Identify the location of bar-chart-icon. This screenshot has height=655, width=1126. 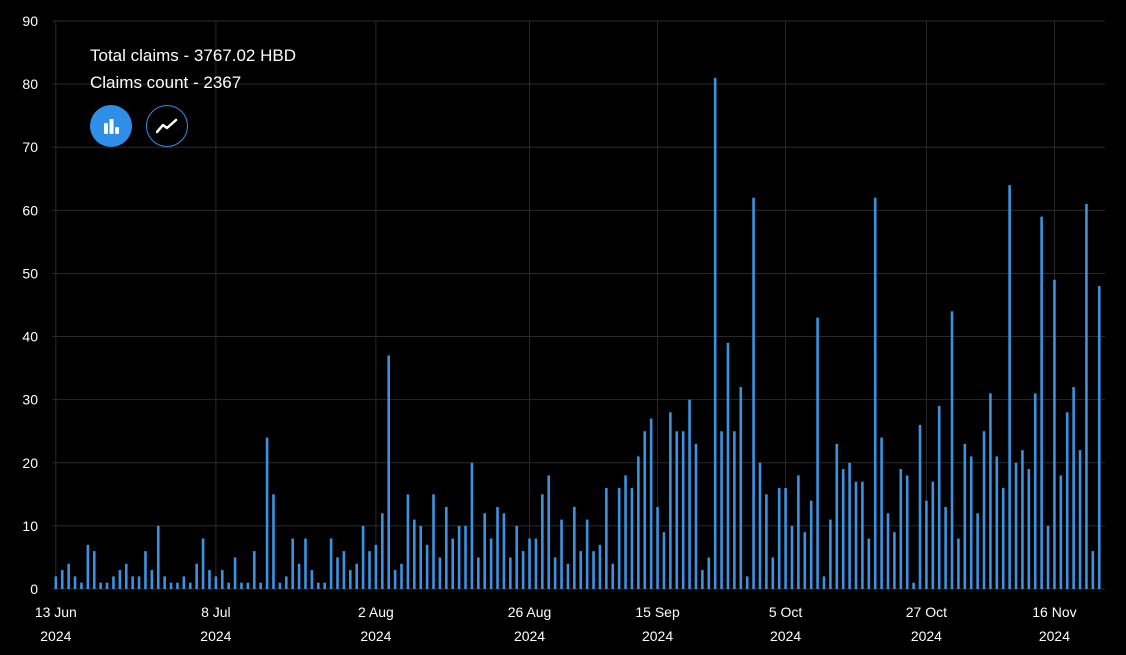
(111, 126).